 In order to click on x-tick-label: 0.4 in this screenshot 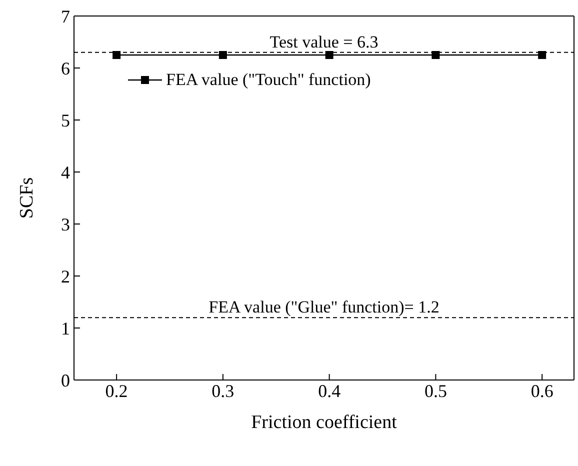, I will do `click(329, 390)`.